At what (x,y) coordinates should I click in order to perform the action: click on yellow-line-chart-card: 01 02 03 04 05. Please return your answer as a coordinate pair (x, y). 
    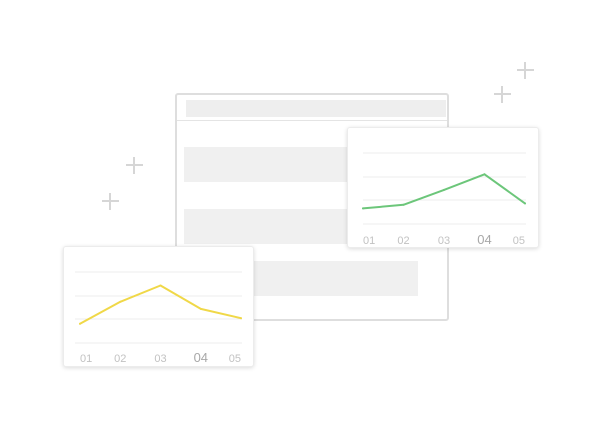
    Looking at the image, I should click on (158, 306).